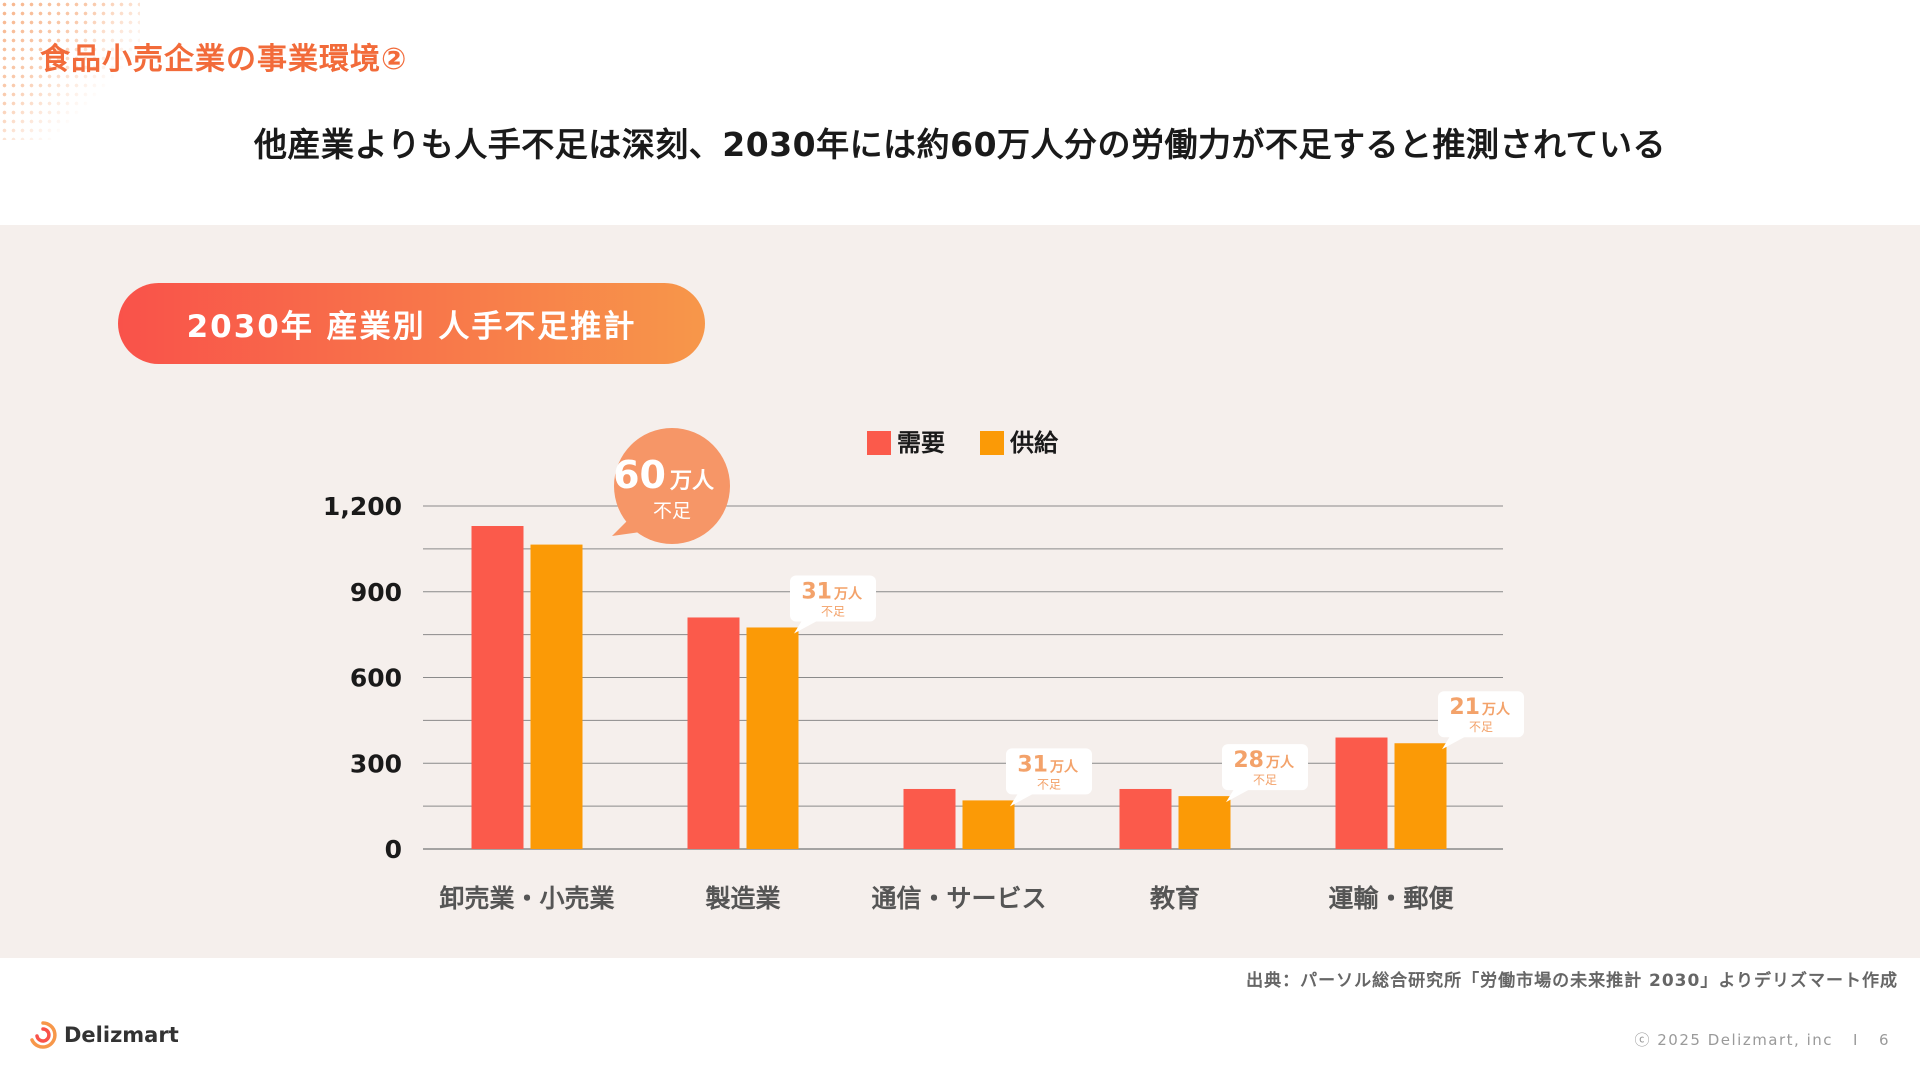  I want to click on y-tick-label: 300, so click(376, 763).